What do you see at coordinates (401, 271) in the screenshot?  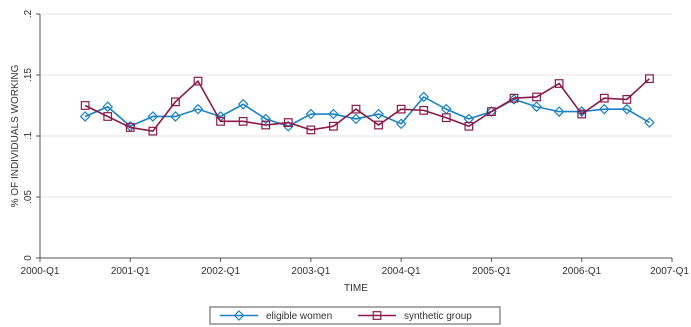 I see `x-tick-label-4: 2004-Q1` at bounding box center [401, 271].